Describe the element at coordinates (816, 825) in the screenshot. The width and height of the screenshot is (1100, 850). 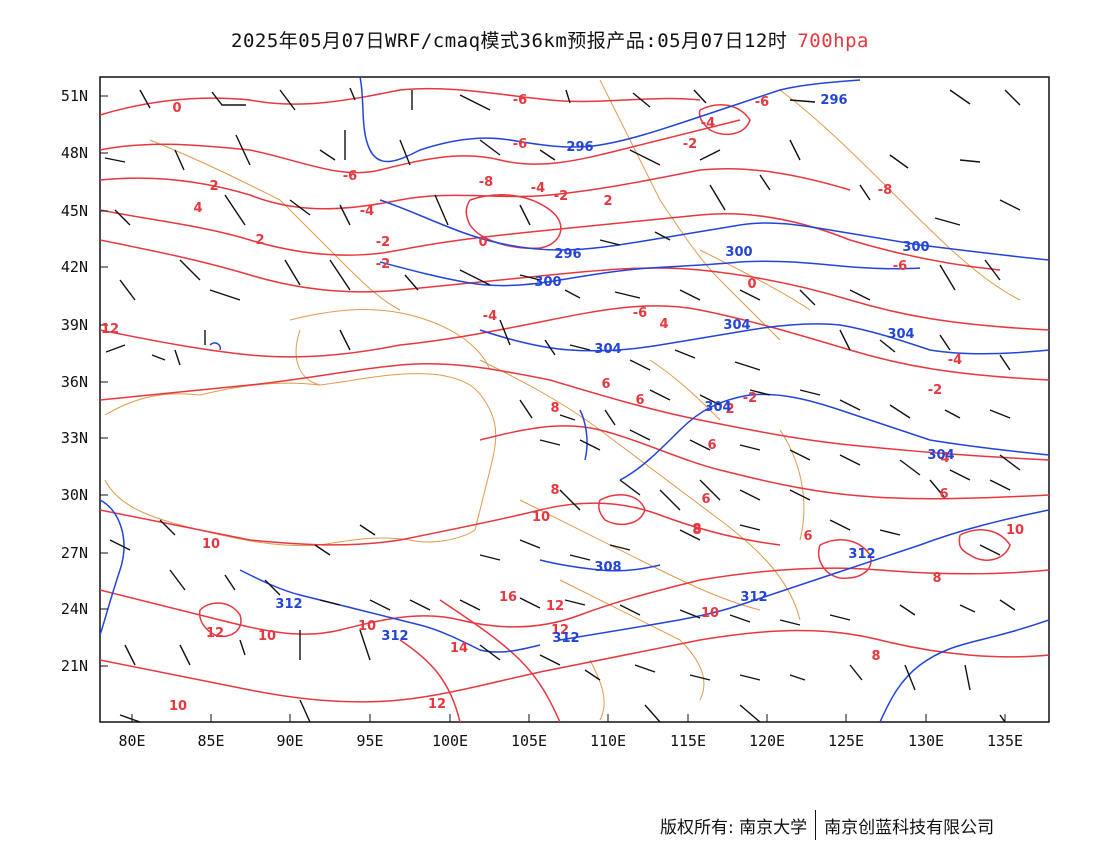
I see `footer-divider` at that location.